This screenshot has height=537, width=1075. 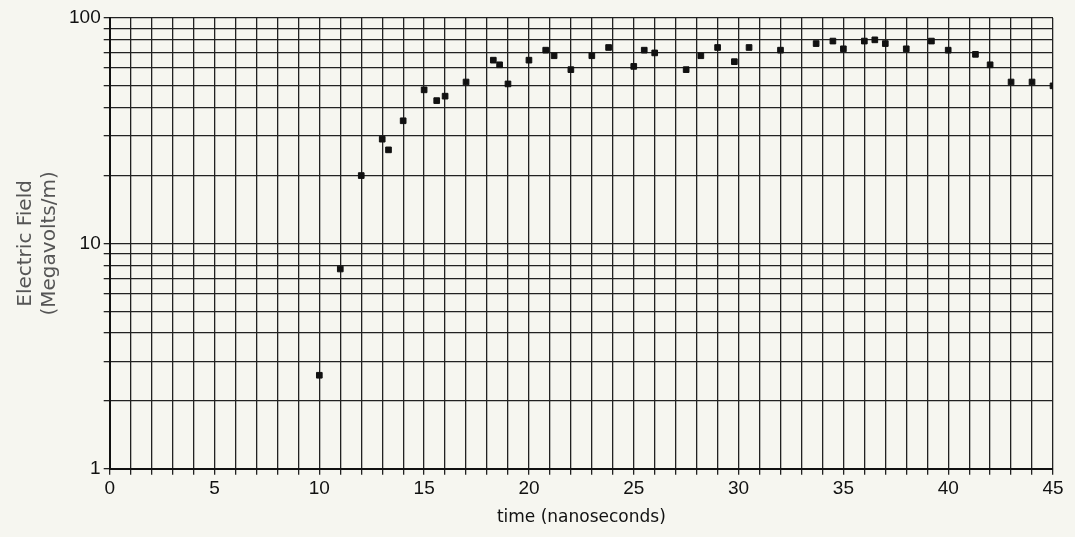 What do you see at coordinates (90, 242) in the screenshot?
I see `y-tick-label: 10` at bounding box center [90, 242].